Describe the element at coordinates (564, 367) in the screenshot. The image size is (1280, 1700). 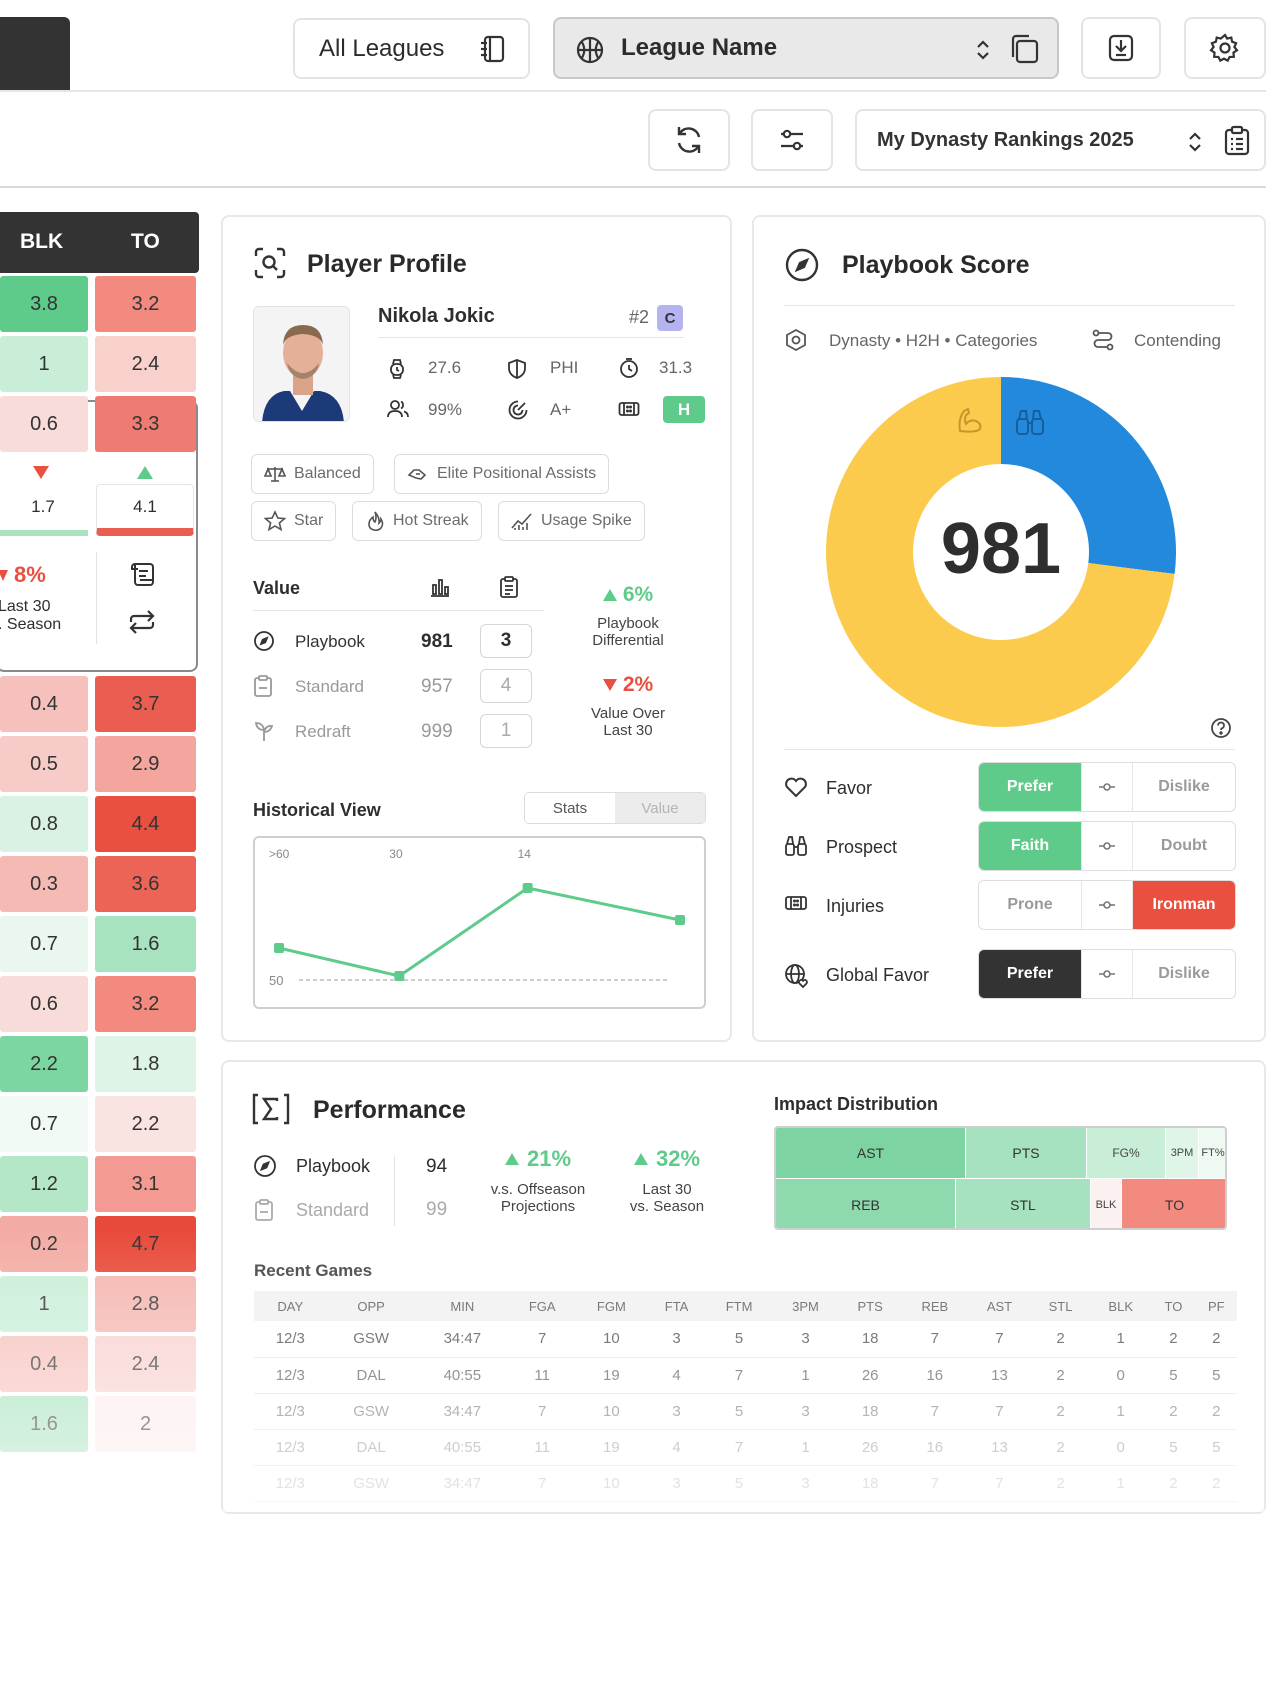
I see `team-value: PHI` at that location.